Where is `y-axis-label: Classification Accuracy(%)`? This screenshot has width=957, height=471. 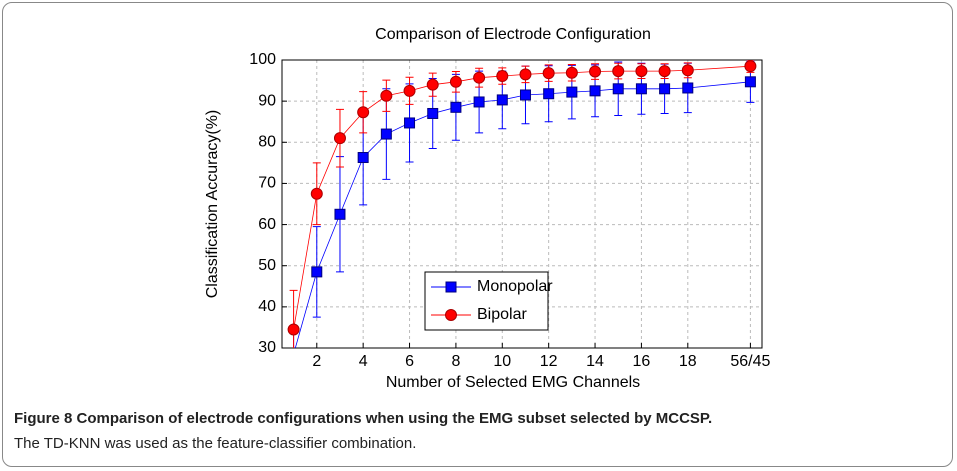 y-axis-label: Classification Accuracy(%) is located at coordinates (212, 204).